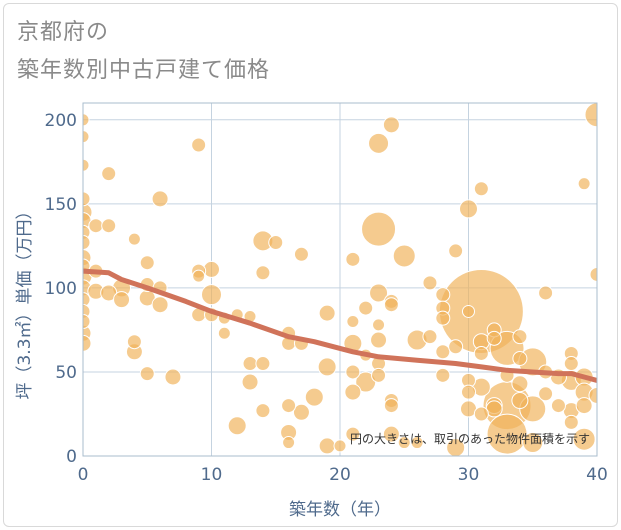  Describe the element at coordinates (469, 475) in the screenshot. I see `x-tick-label: 30` at that location.